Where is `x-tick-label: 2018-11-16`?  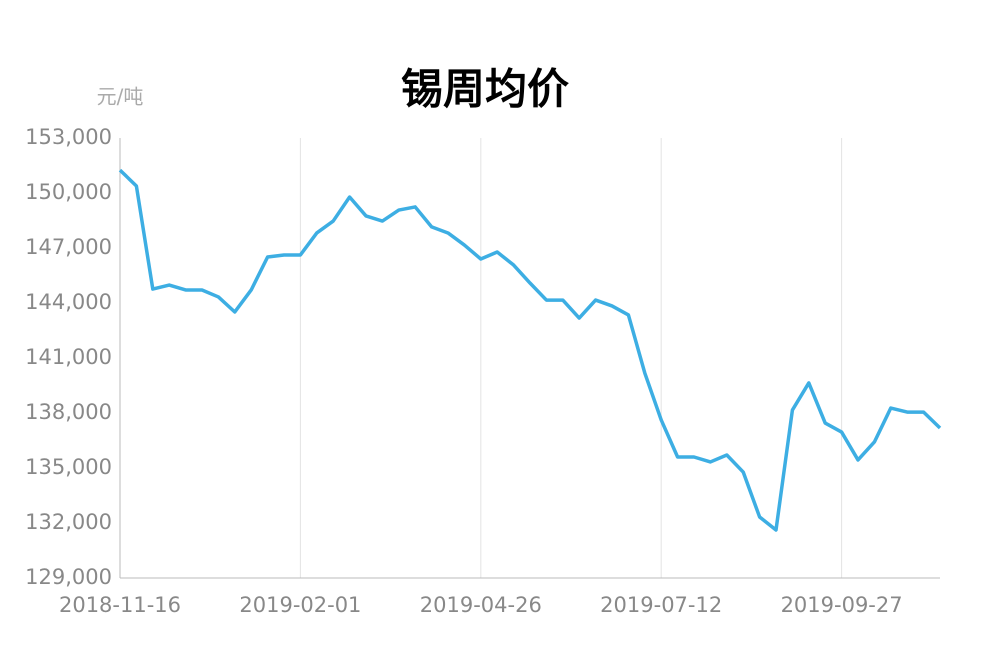
x-tick-label: 2018-11-16 is located at coordinates (120, 605).